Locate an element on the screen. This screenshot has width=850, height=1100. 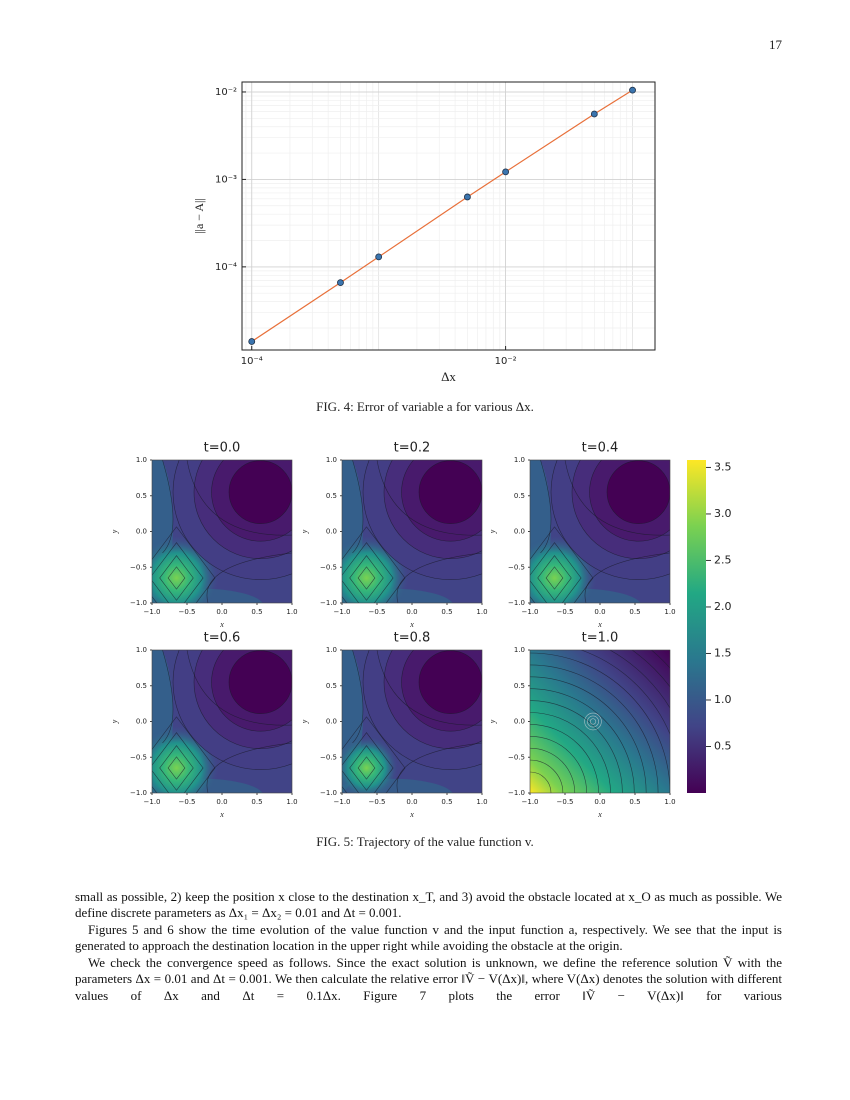
y-tick-label: 10⁻⁴ is located at coordinates (226, 267).